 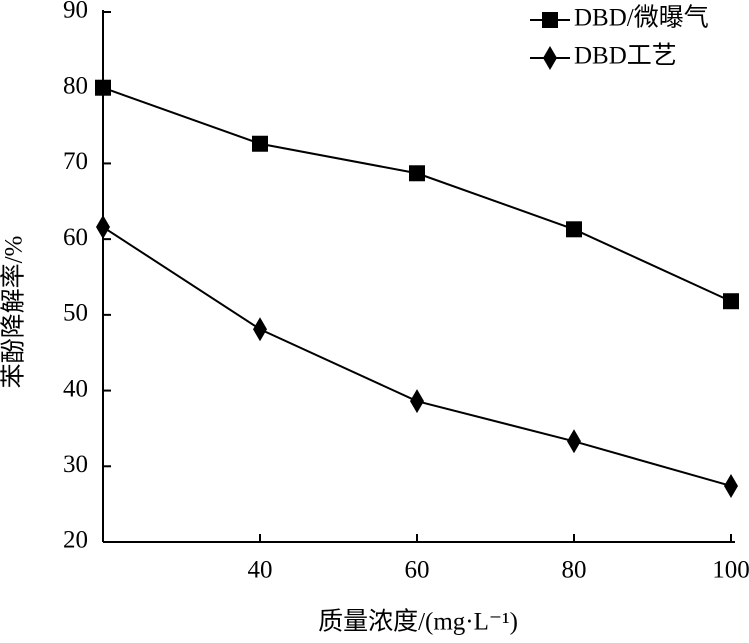 What do you see at coordinates (75, 12) in the screenshot?
I see `y-tick-label: 90` at bounding box center [75, 12].